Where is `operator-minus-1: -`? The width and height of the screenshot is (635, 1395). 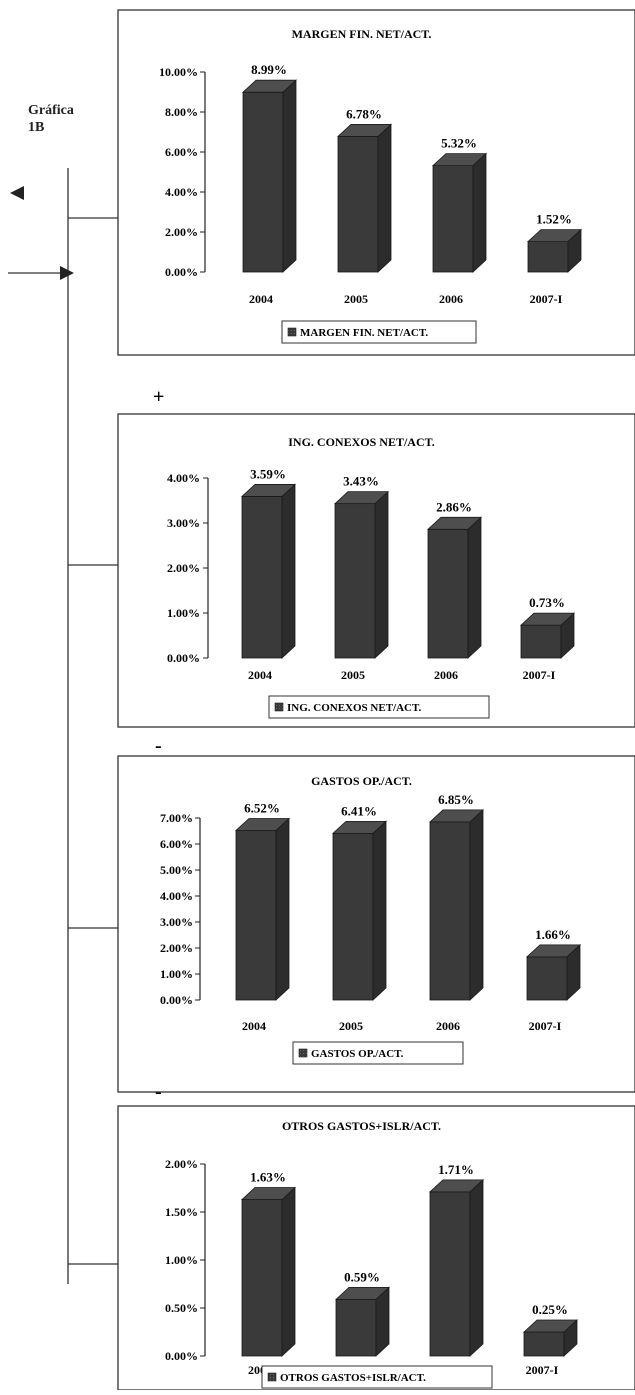 operator-minus-1: - is located at coordinates (158, 746).